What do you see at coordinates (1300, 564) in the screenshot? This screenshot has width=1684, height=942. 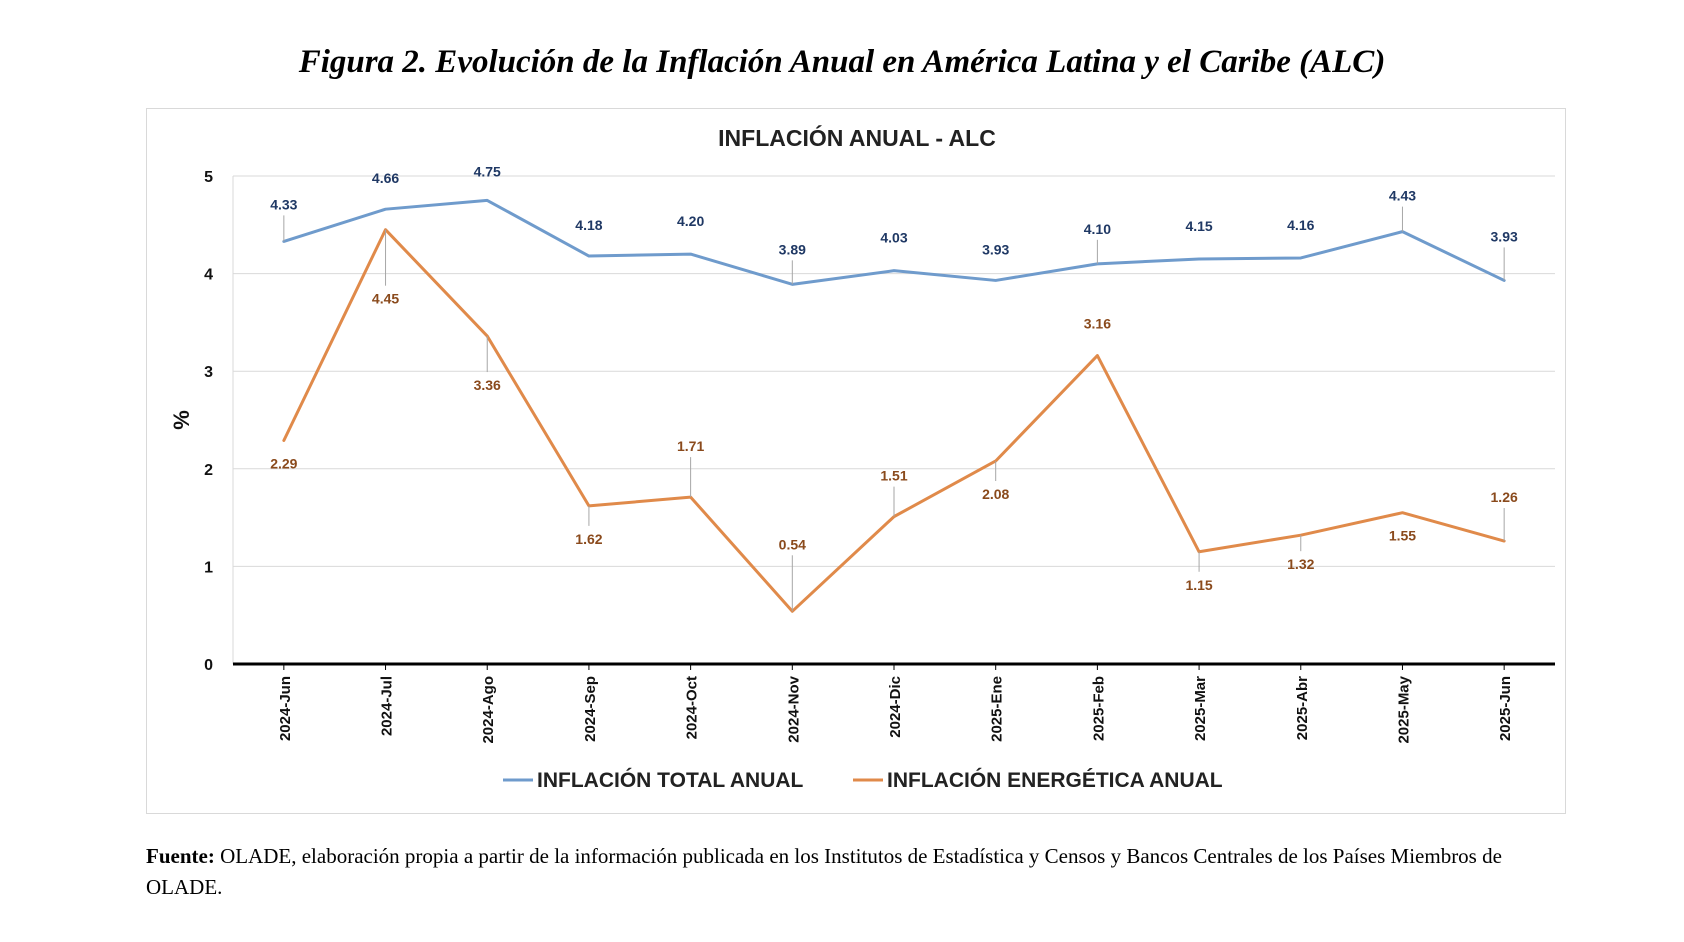 I see `data-label-energy: 1.32` at bounding box center [1300, 564].